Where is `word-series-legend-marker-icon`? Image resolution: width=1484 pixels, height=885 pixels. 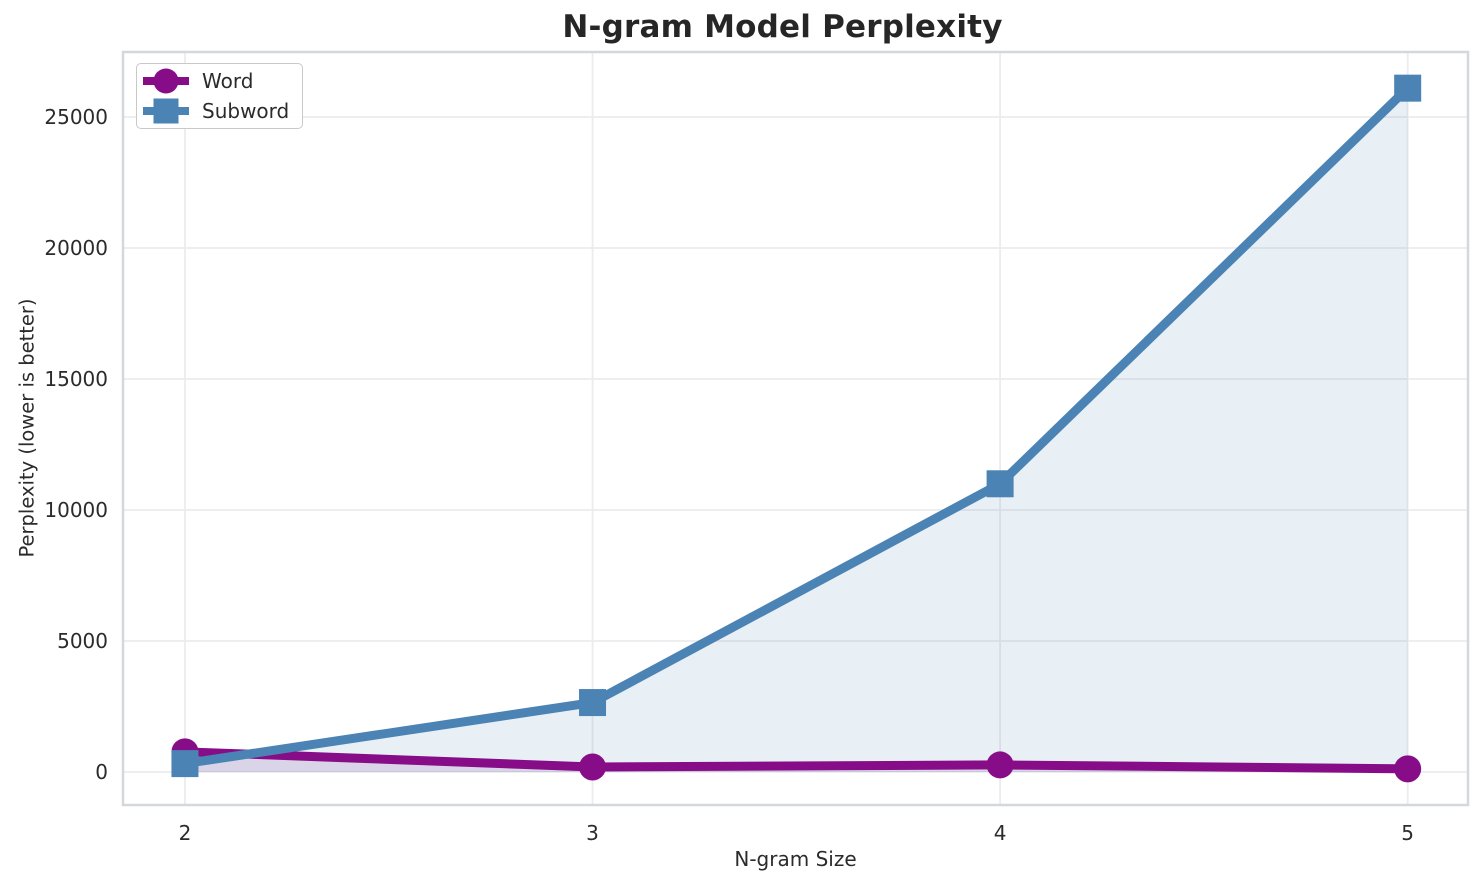
word-series-legend-marker-icon is located at coordinates (166, 81).